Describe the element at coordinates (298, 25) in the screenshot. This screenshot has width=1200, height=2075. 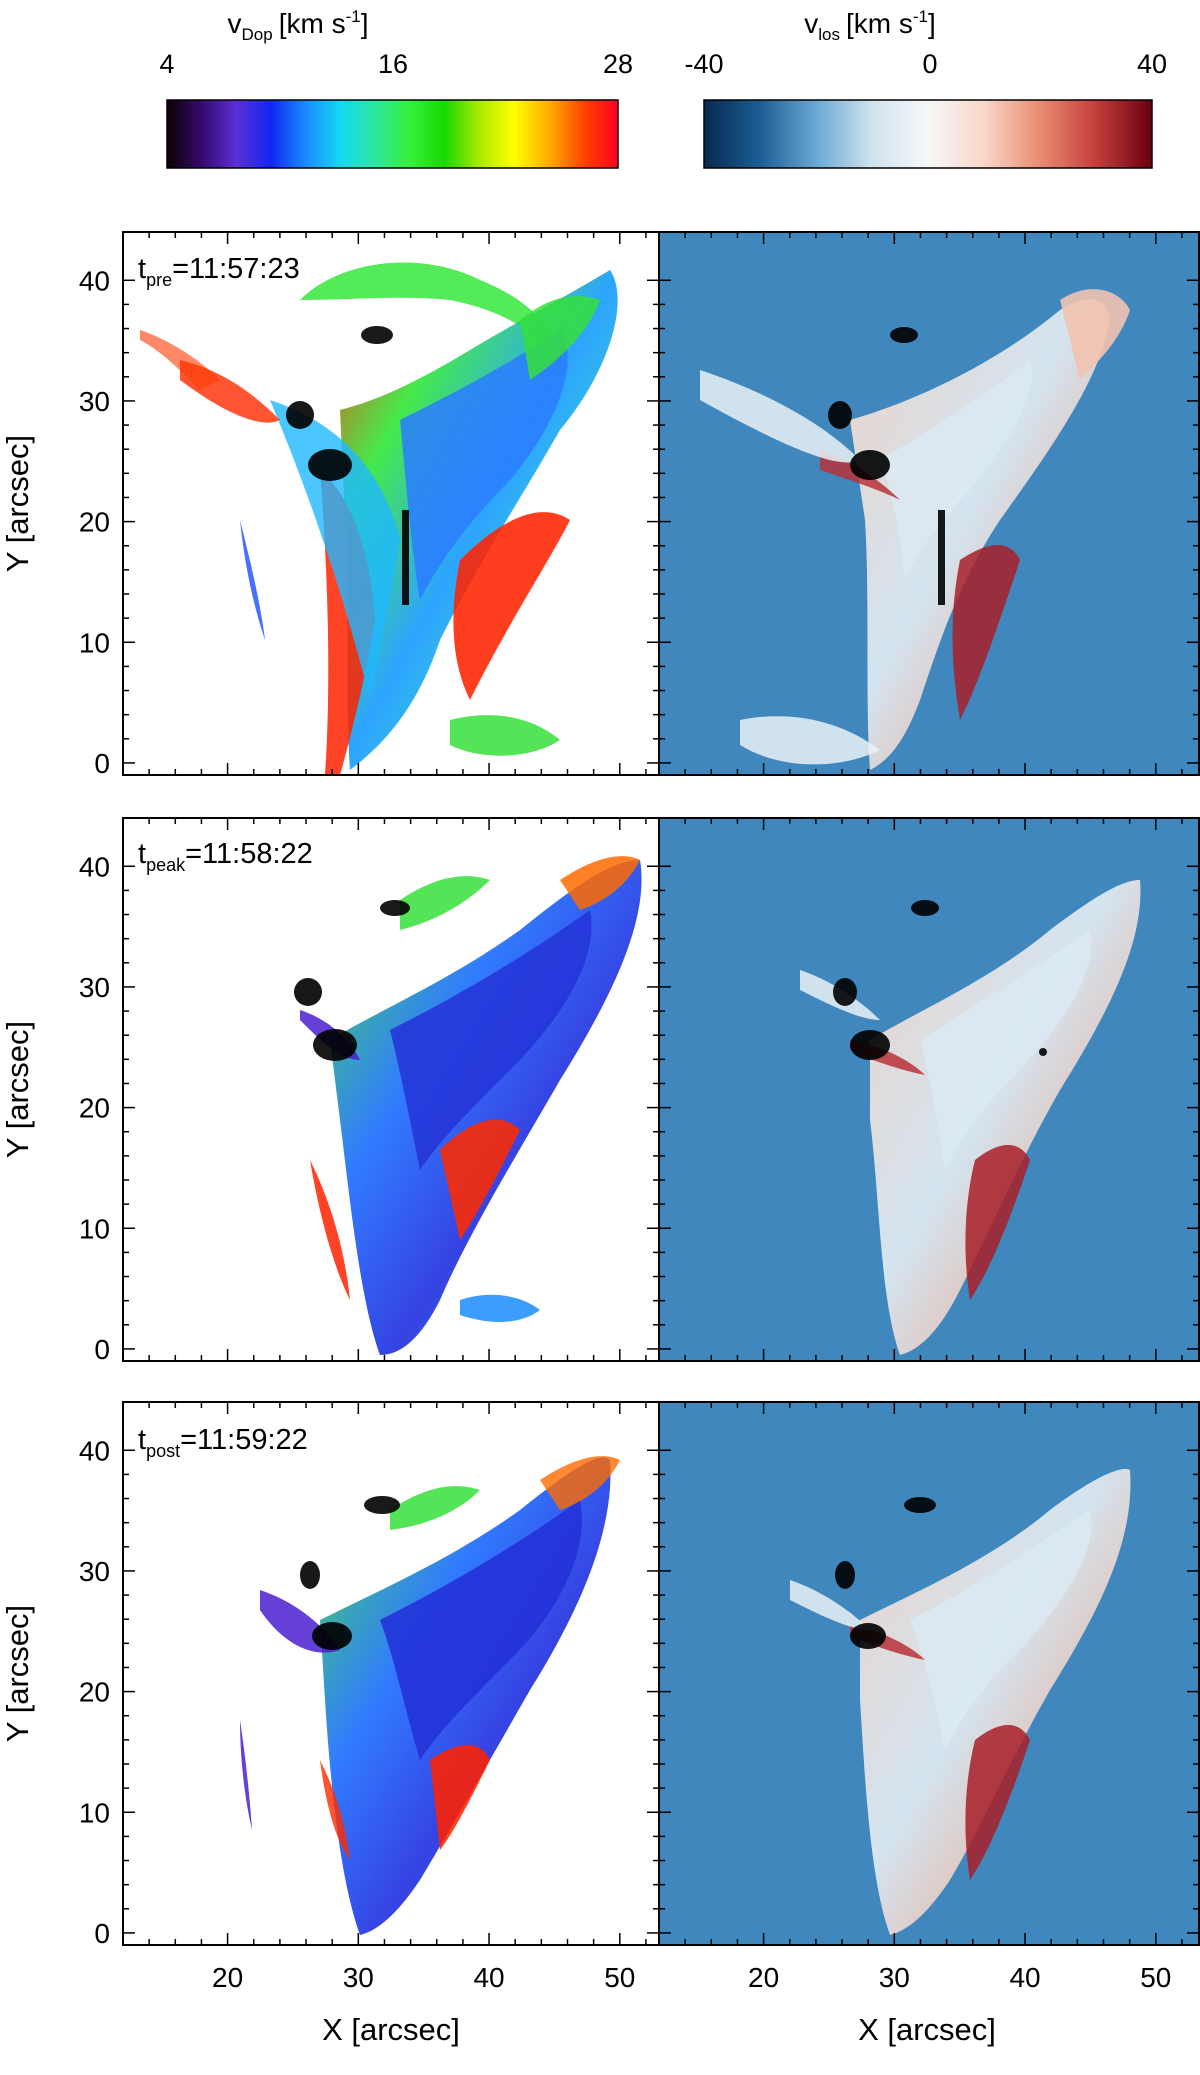
I see `colorbar-vdop-label: vDop [km s-1]` at that location.